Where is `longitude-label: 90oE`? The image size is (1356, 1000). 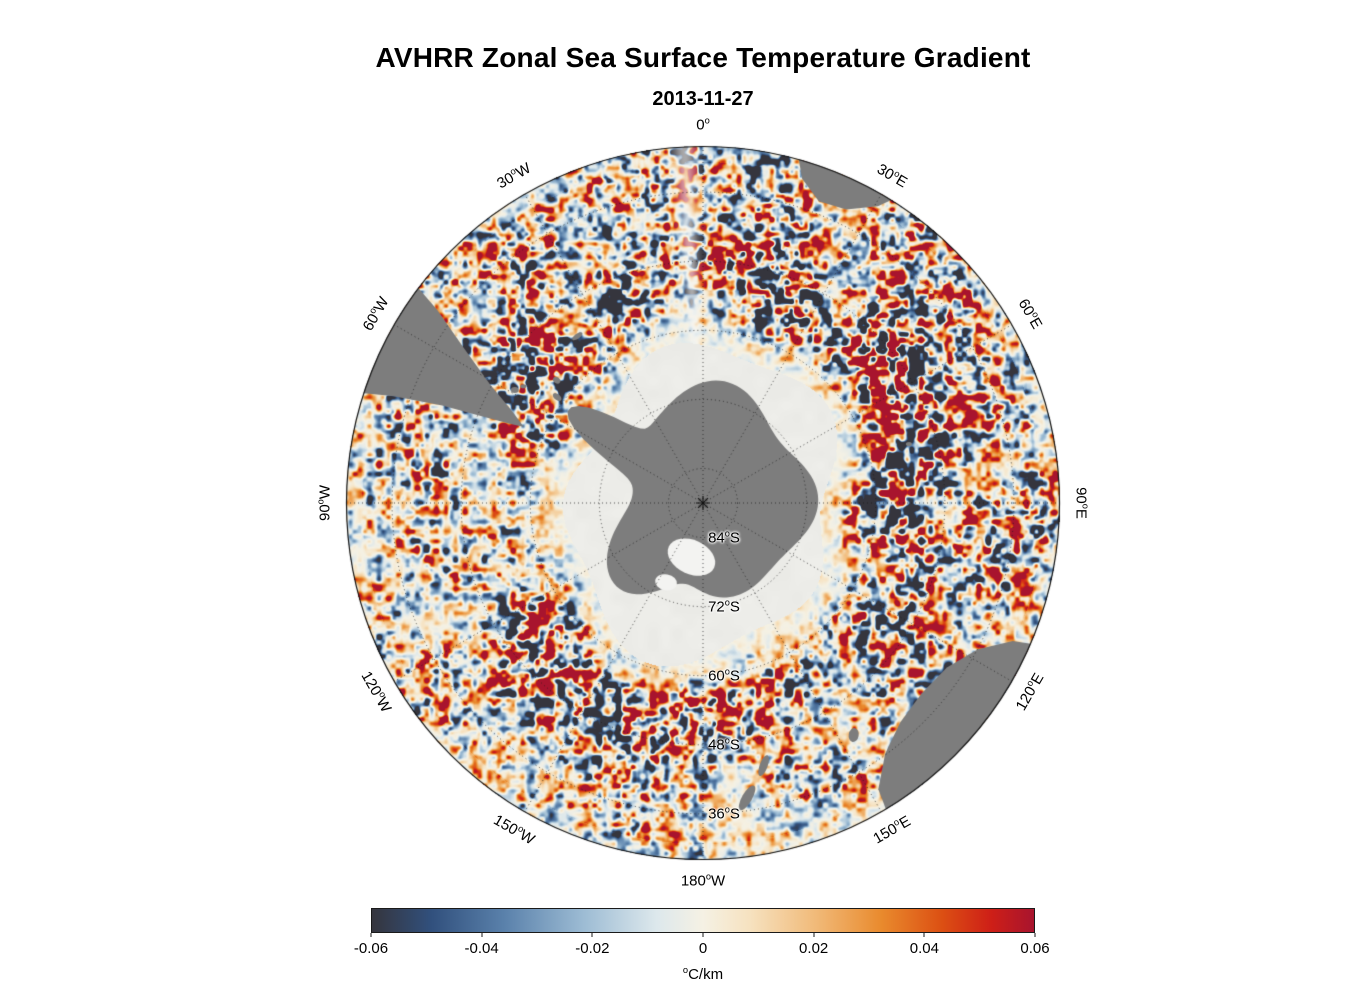
longitude-label: 90oE is located at coordinates (1081, 503).